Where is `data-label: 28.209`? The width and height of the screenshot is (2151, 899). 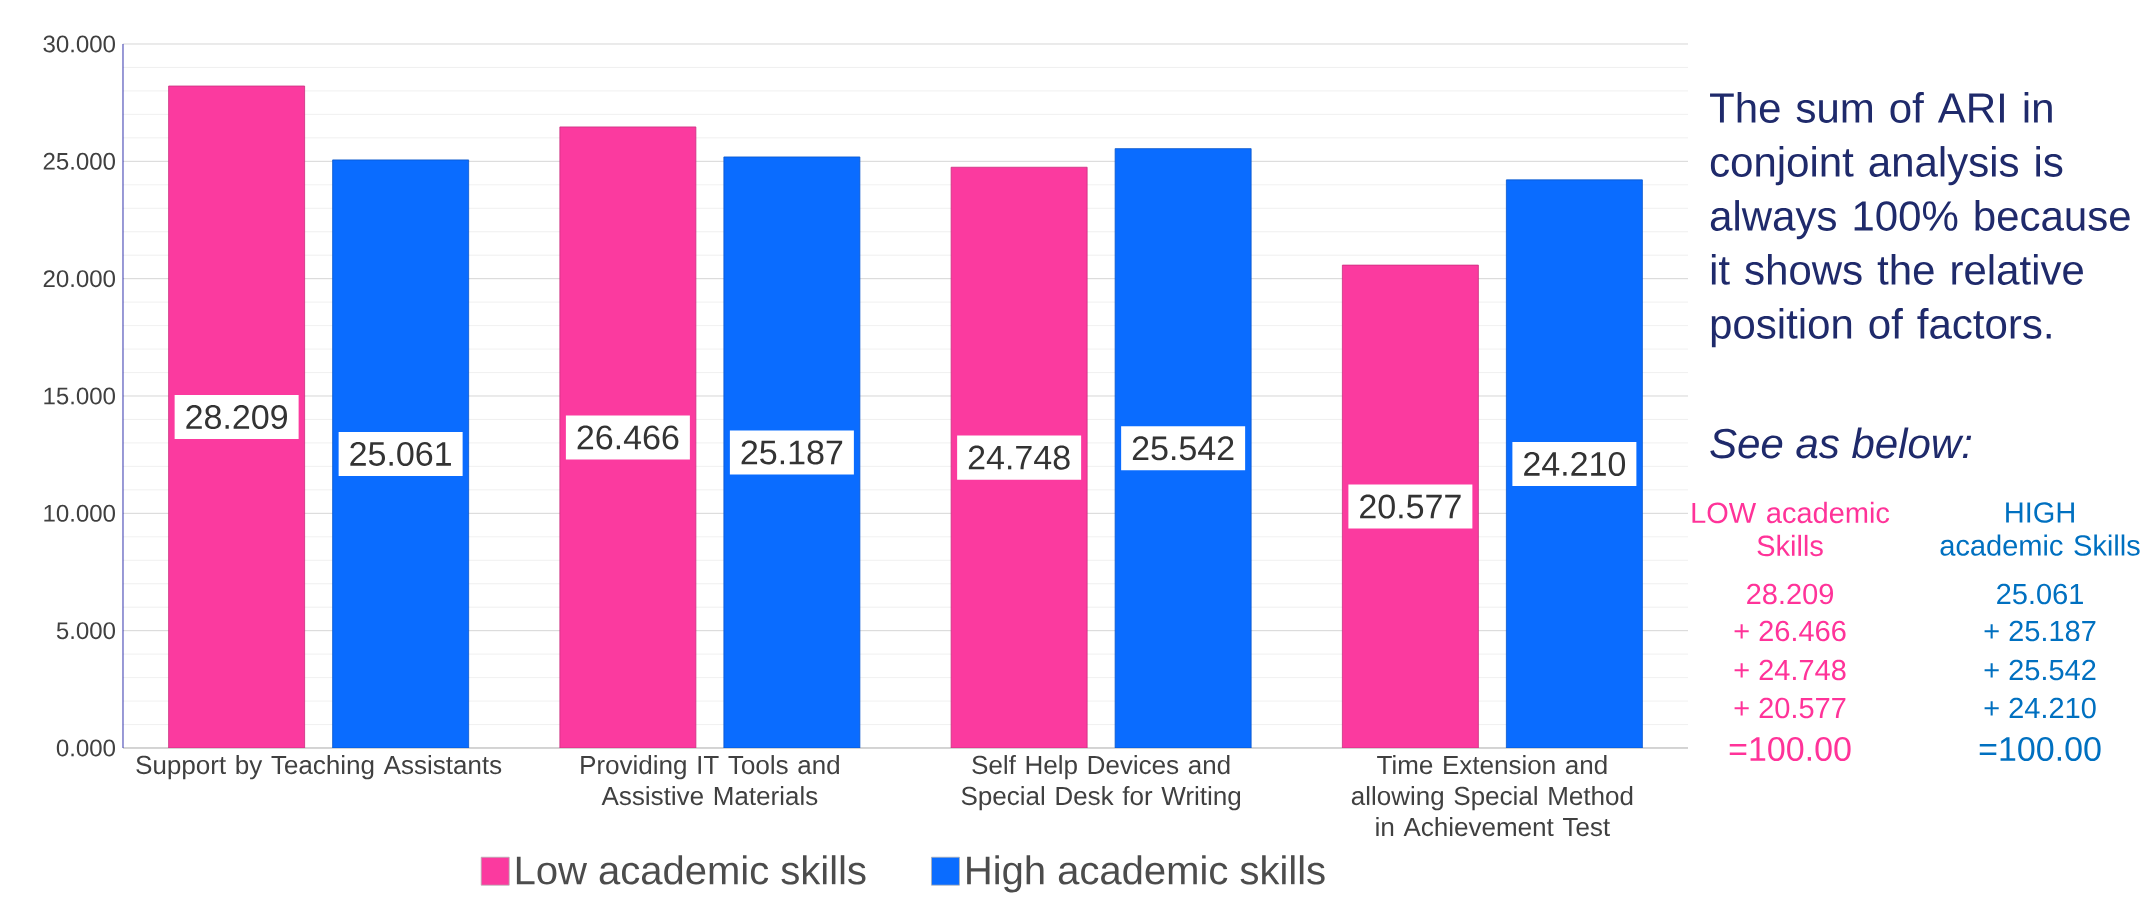 data-label: 28.209 is located at coordinates (237, 417).